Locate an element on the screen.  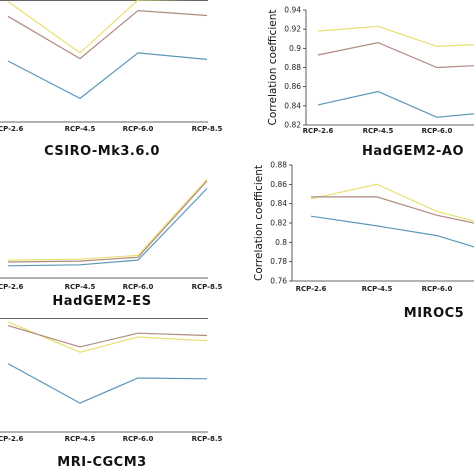
panel-title: CSIRO-Mk3.6.0 is located at coordinates (102, 151).